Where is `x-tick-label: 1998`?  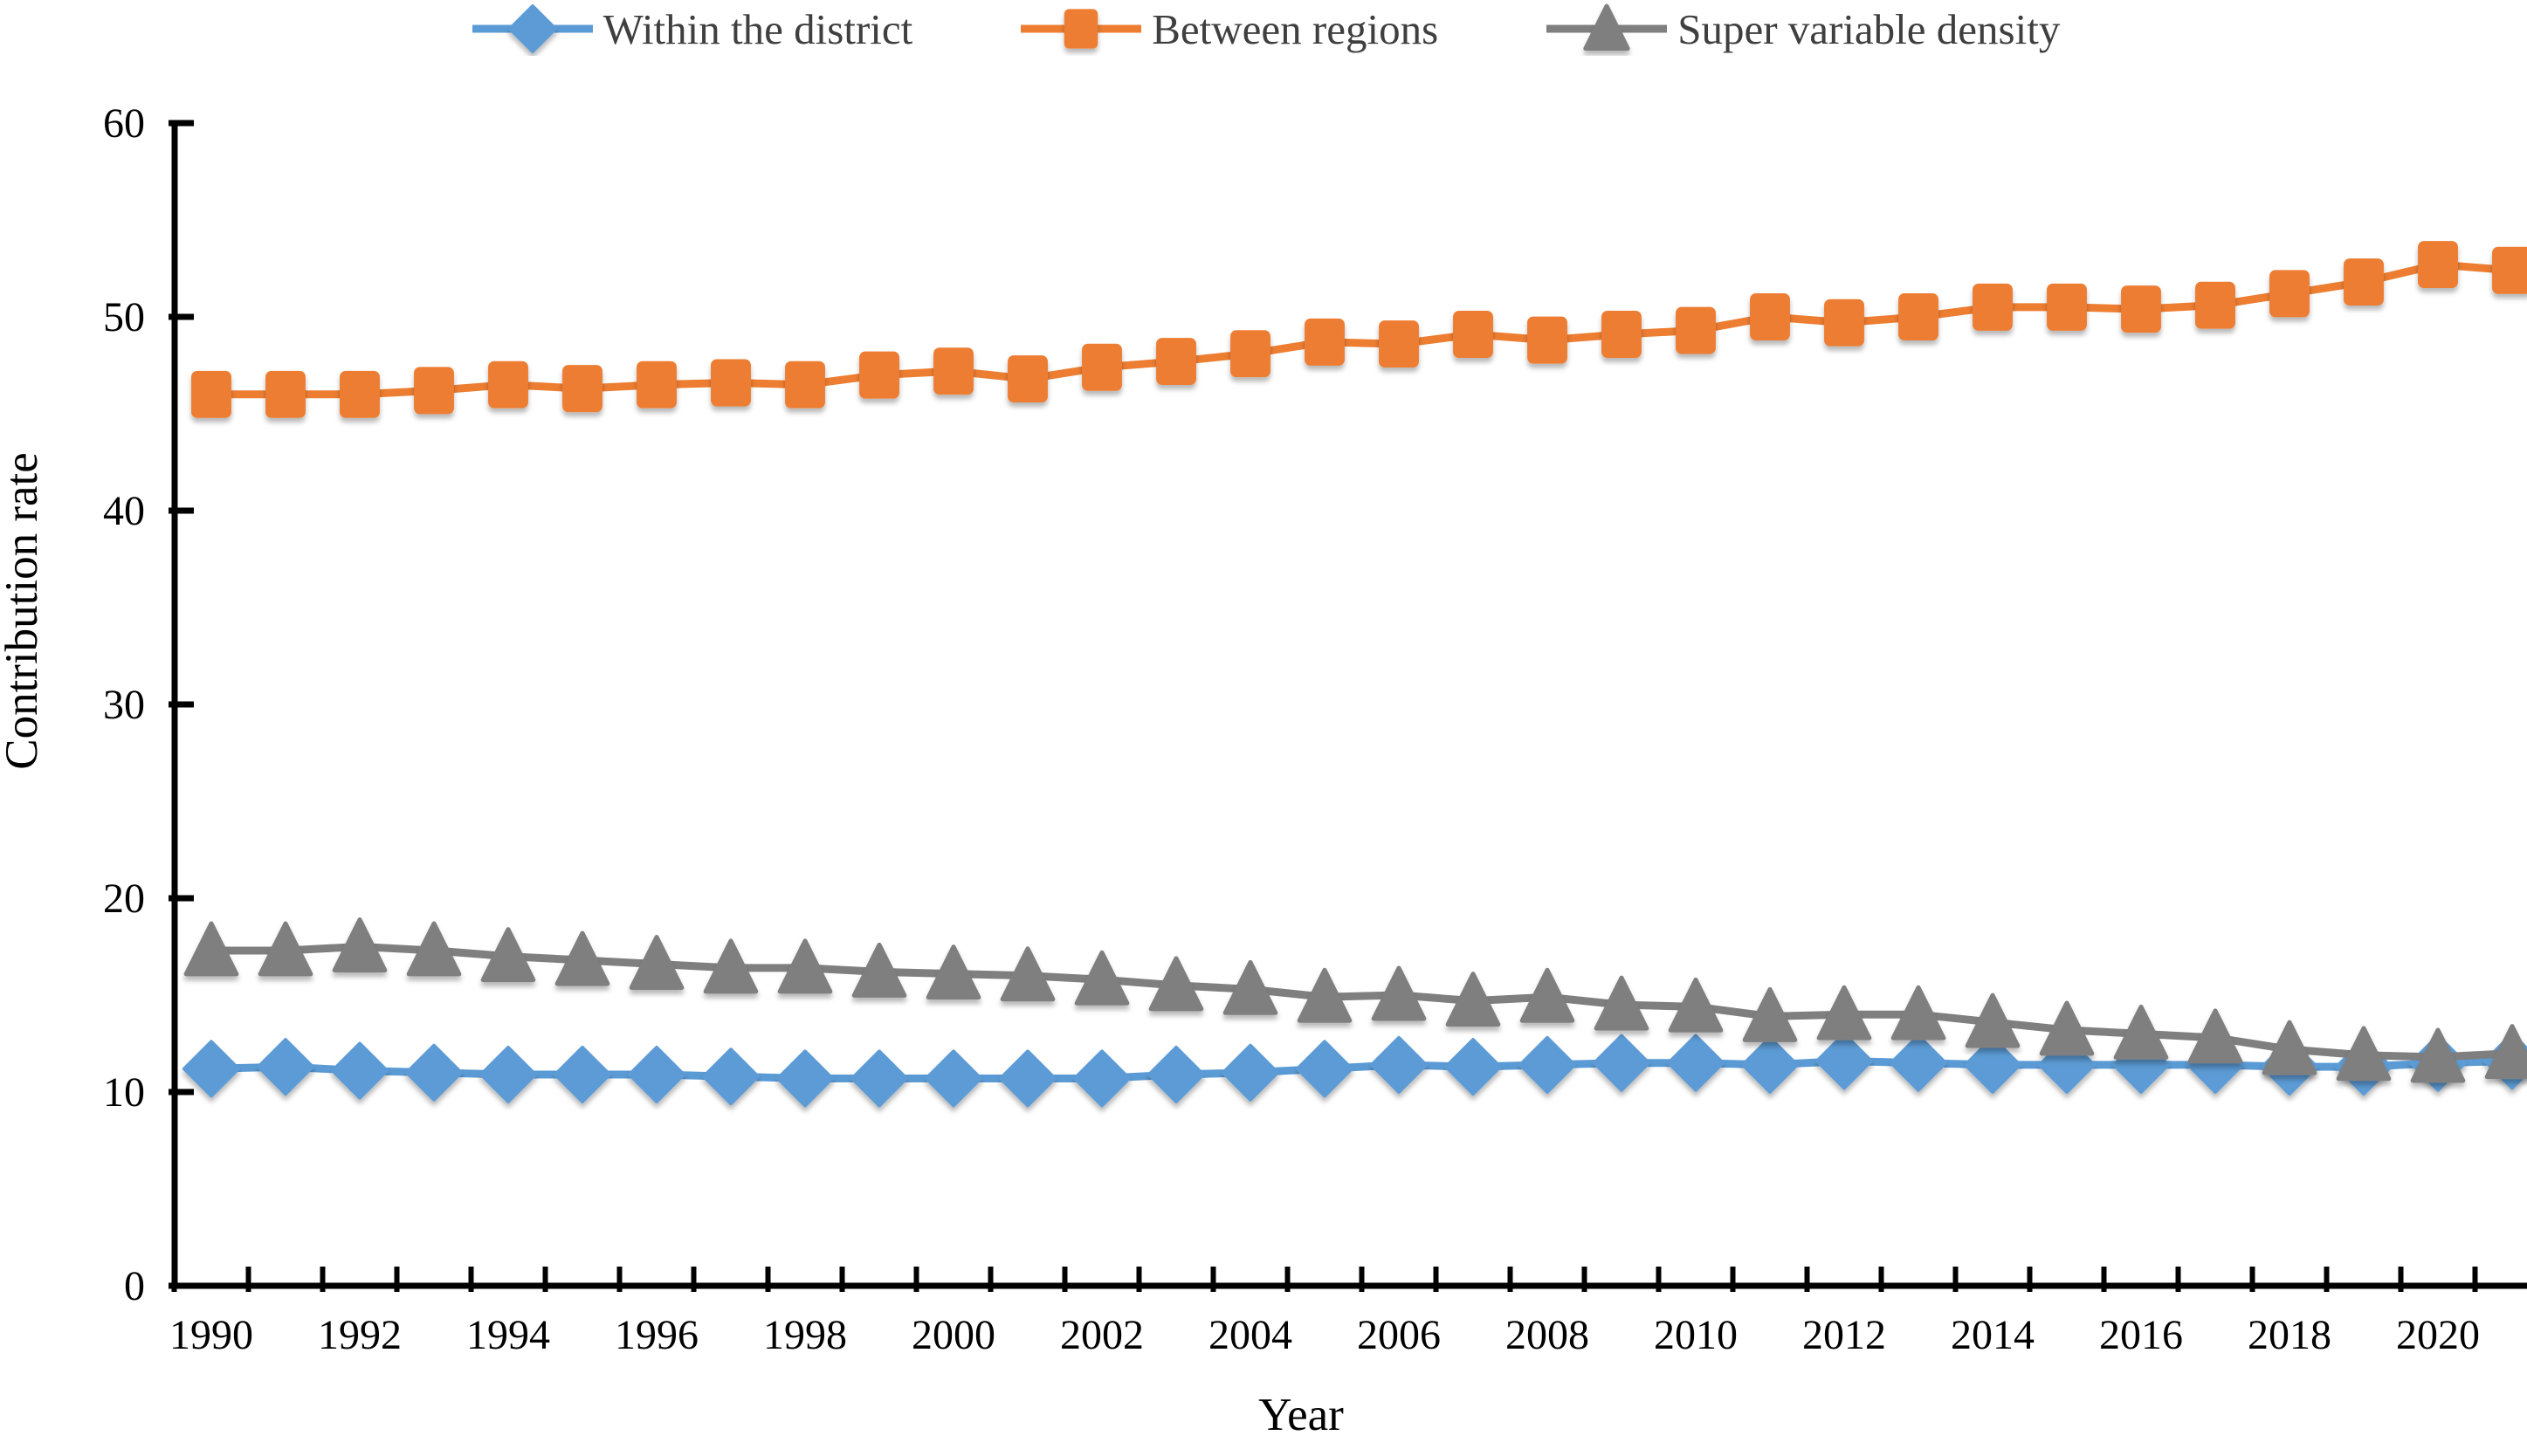
x-tick-label: 1998 is located at coordinates (805, 1335).